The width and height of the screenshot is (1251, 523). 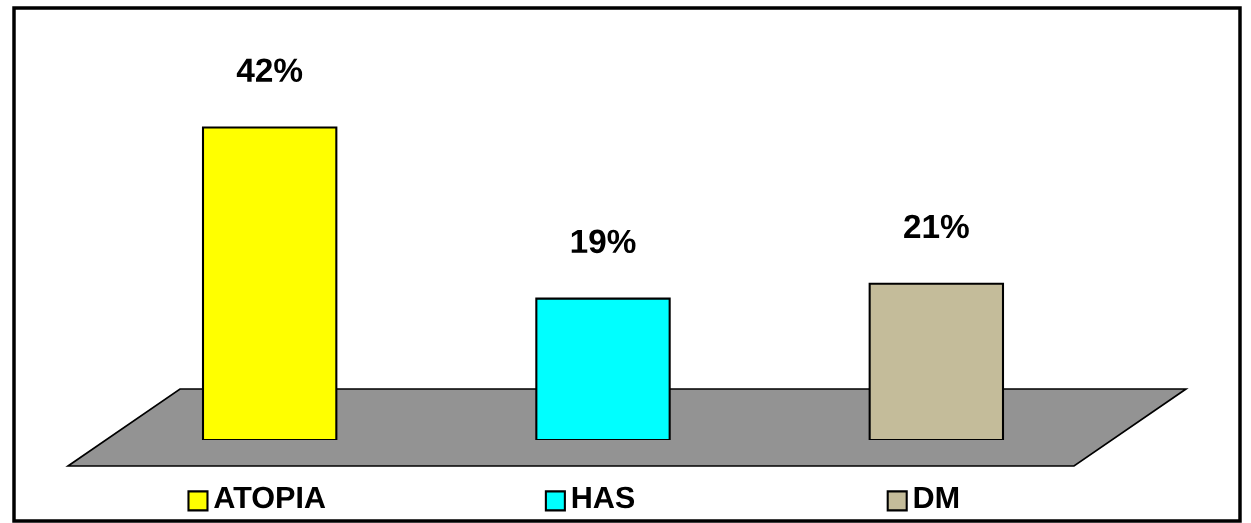 What do you see at coordinates (270, 497) in the screenshot?
I see `x-tick-label: ATOPIA` at bounding box center [270, 497].